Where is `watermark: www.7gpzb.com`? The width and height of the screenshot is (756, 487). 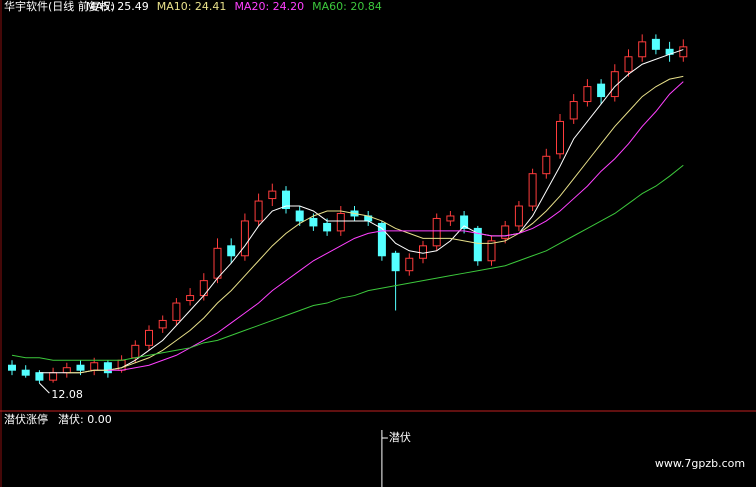 watermark: www.7gpzb.com is located at coordinates (700, 463).